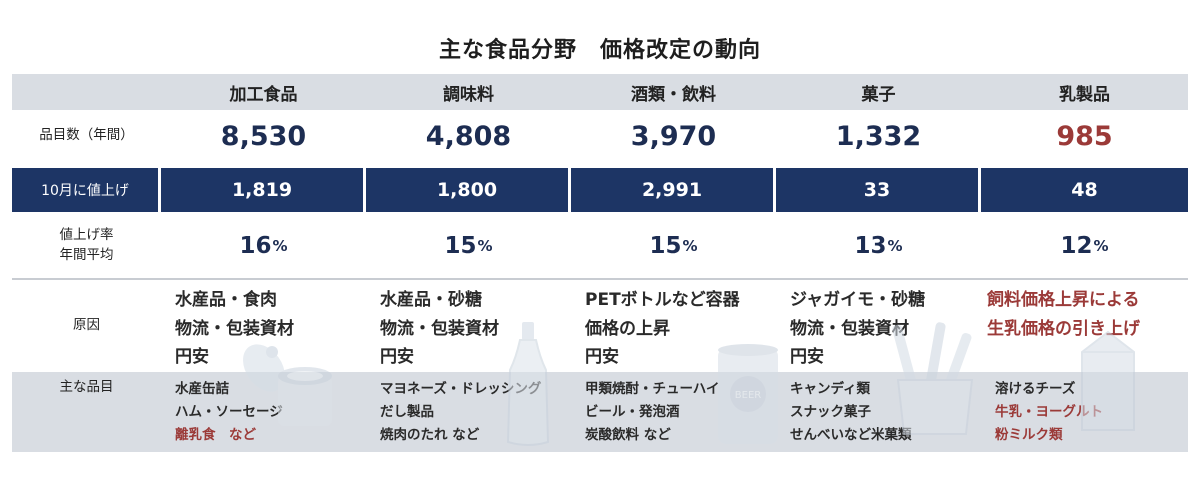  I want to click on column-header: 酒類・飲料, so click(673, 94).